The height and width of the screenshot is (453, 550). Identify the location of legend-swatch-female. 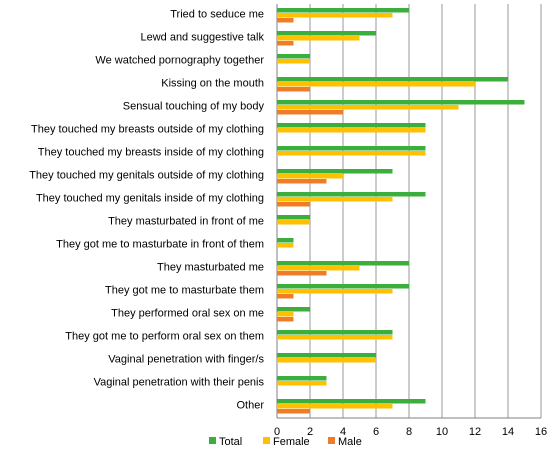
(266, 440).